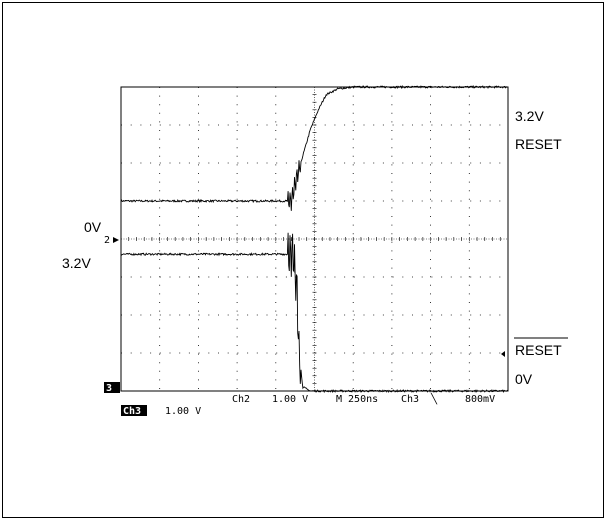 This screenshot has height=522, width=608. What do you see at coordinates (109, 388) in the screenshot?
I see `channel-3-marker: 3` at bounding box center [109, 388].